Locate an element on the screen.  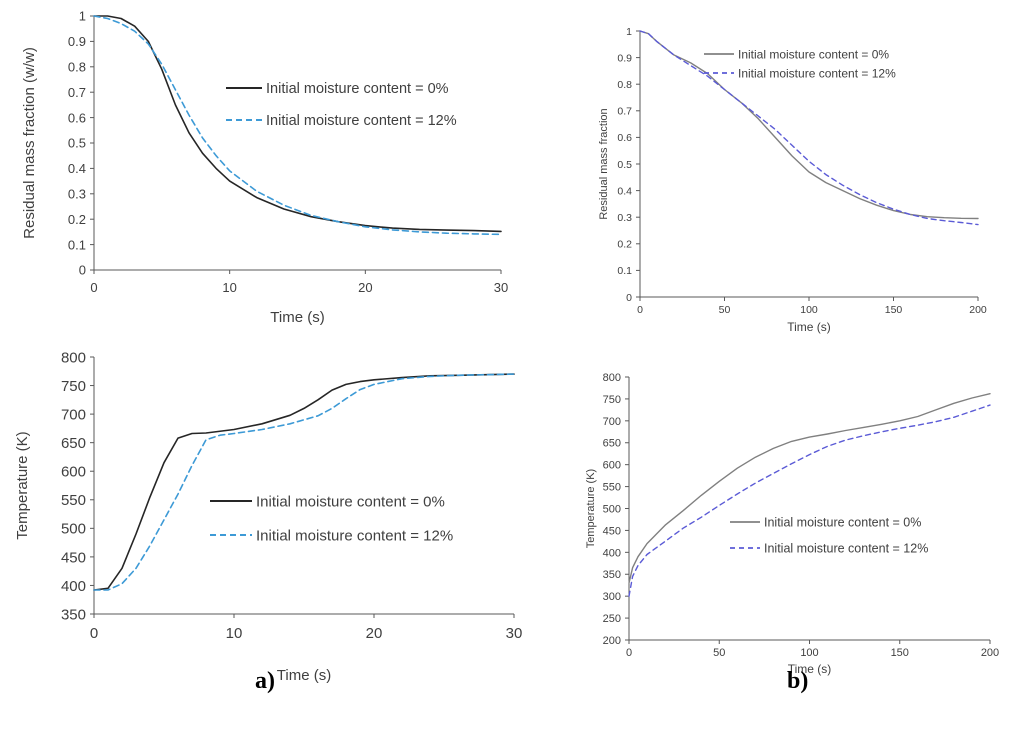
y-axis-label: Residual mass fraction is located at coordinates (604, 163).